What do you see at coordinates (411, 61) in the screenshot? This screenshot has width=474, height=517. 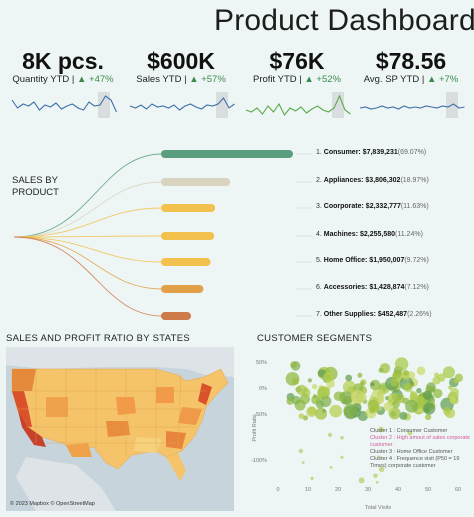 I see `kpi-value: $78.56` at bounding box center [411, 61].